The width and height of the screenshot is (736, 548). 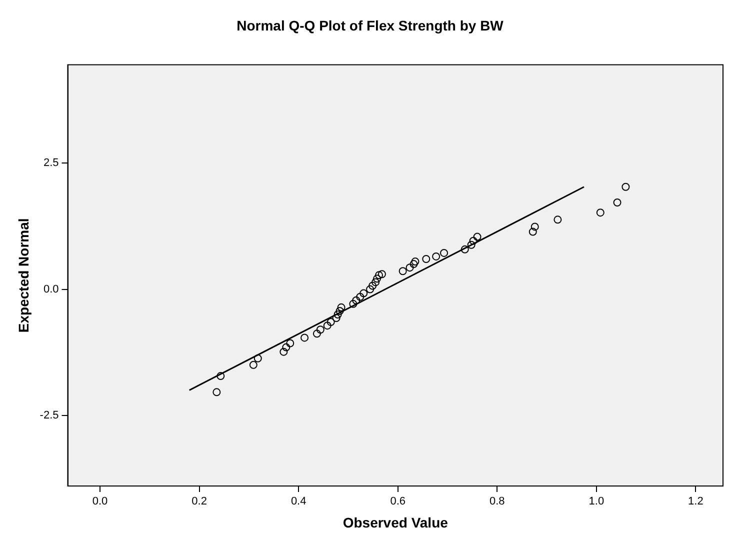 I want to click on x-tick-label: 0.2, so click(x=199, y=502).